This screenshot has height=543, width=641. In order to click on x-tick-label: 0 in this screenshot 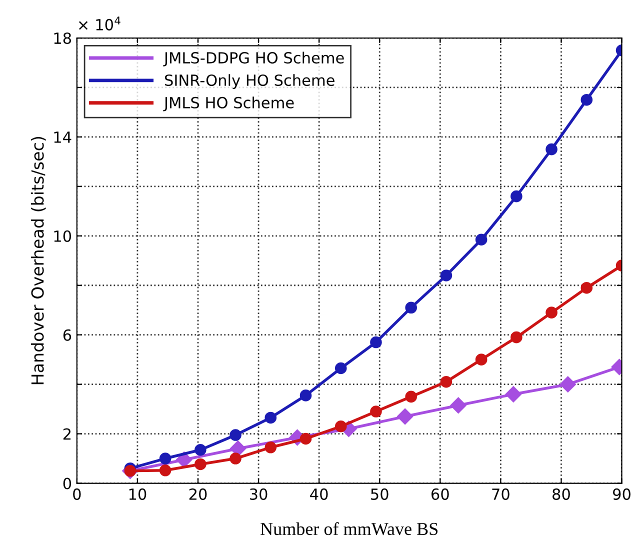, I will do `click(77, 494)`.